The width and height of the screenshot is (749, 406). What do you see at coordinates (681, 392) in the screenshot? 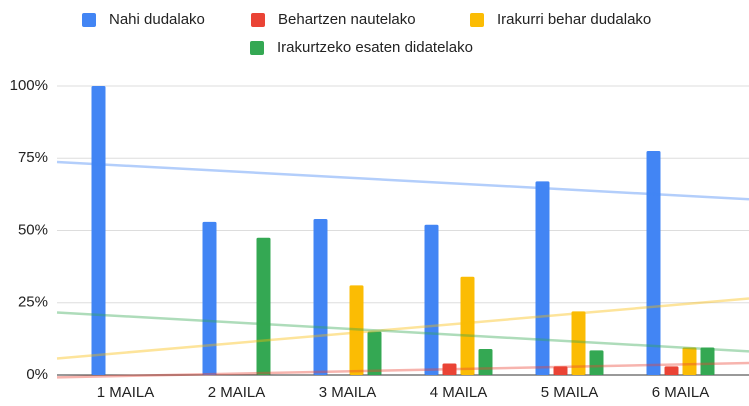
I see `x-tick-label: 6 MAILA` at bounding box center [681, 392].